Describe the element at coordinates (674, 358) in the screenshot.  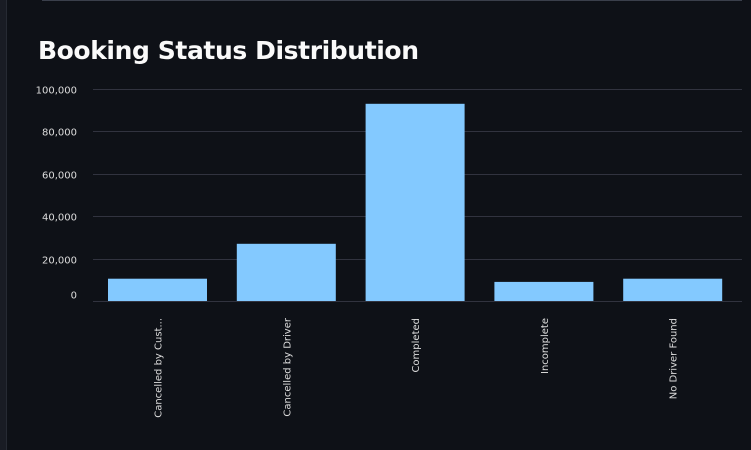
I see `x-tick-label: No Driver Found` at that location.